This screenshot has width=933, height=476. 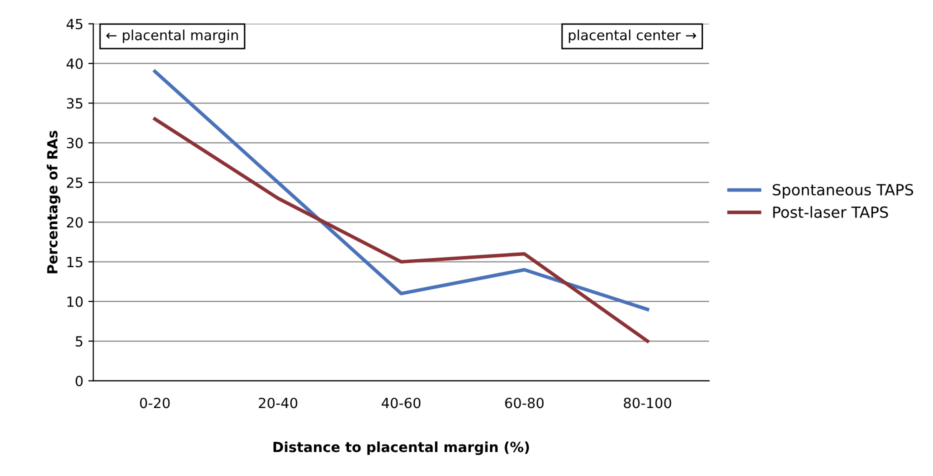 What do you see at coordinates (74, 24) in the screenshot?
I see `y-tick-label: 45` at bounding box center [74, 24].